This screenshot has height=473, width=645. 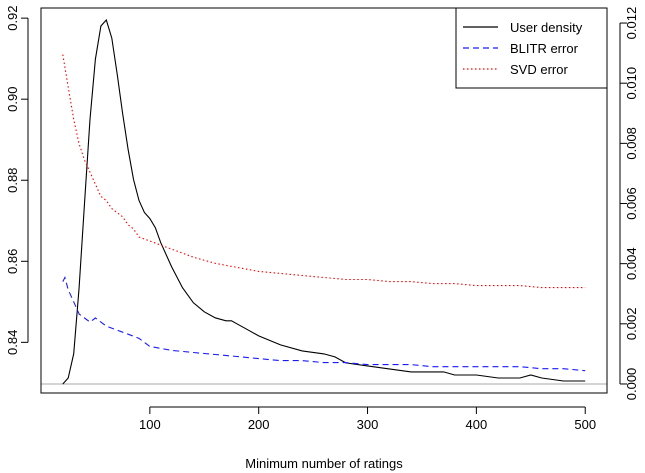 I want to click on x-tick-label: 400, so click(x=477, y=424).